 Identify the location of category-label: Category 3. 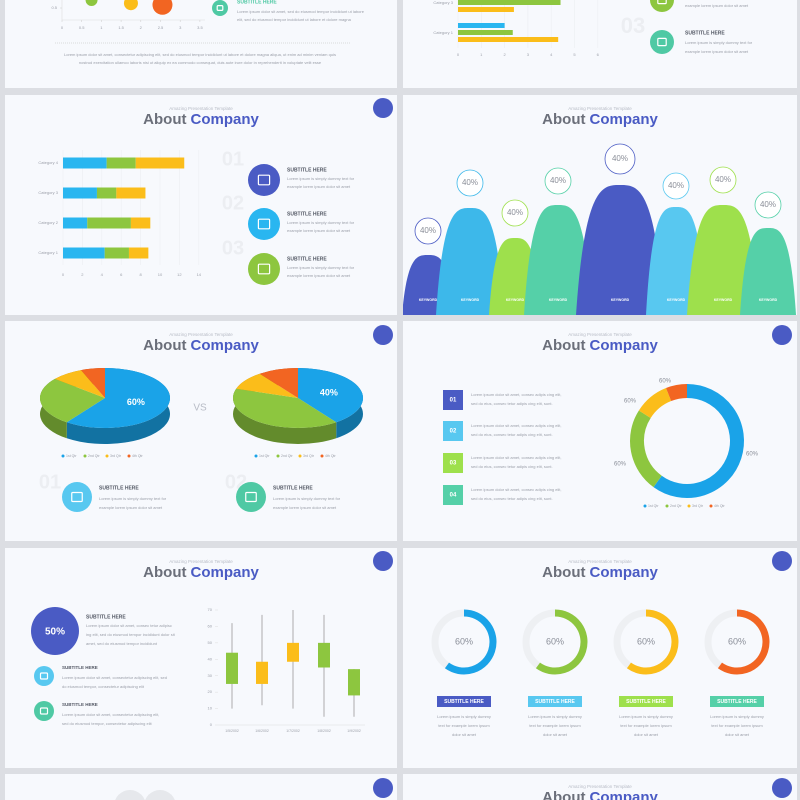
(48, 192).